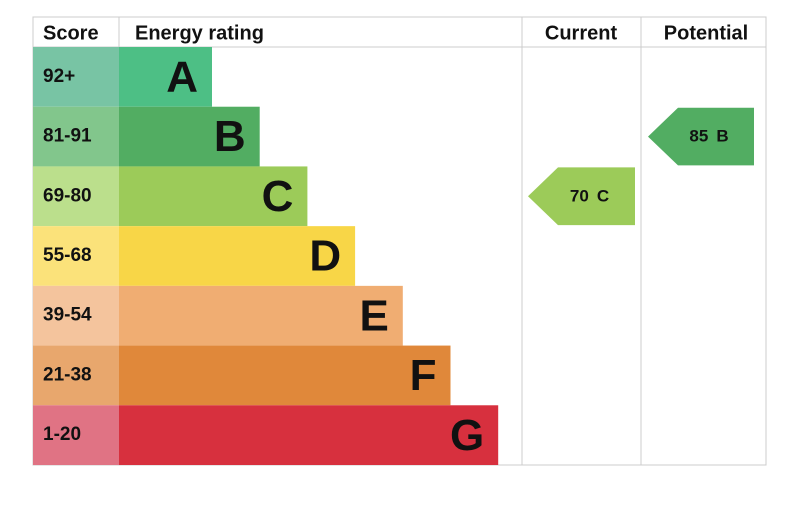 The width and height of the screenshot is (800, 519). I want to click on potential-label: 85 B, so click(708, 136).